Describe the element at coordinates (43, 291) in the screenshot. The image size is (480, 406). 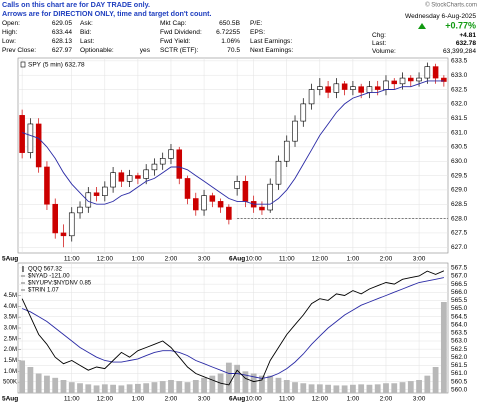
I see `legend-label: $TRIN 1.07` at that location.